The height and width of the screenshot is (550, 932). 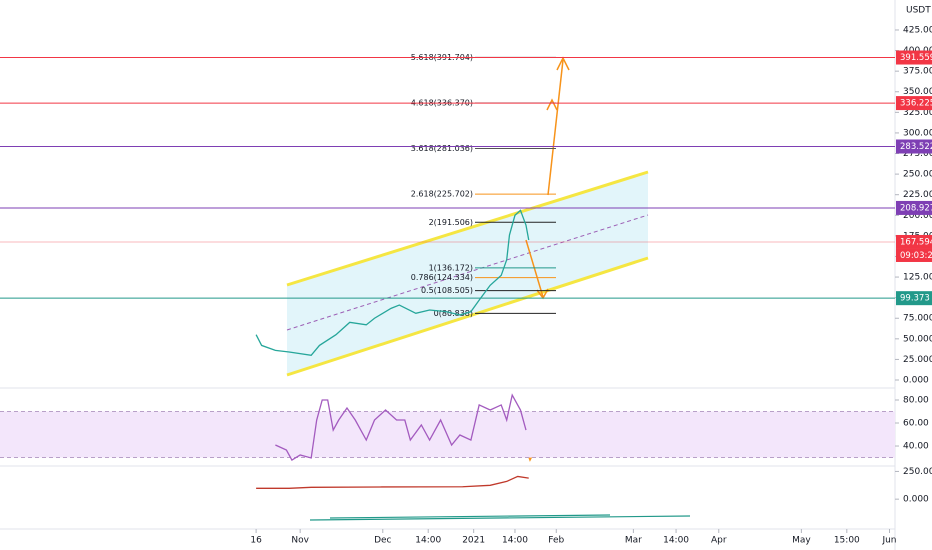 I want to click on x-tick-label: Dec, so click(x=382, y=541).